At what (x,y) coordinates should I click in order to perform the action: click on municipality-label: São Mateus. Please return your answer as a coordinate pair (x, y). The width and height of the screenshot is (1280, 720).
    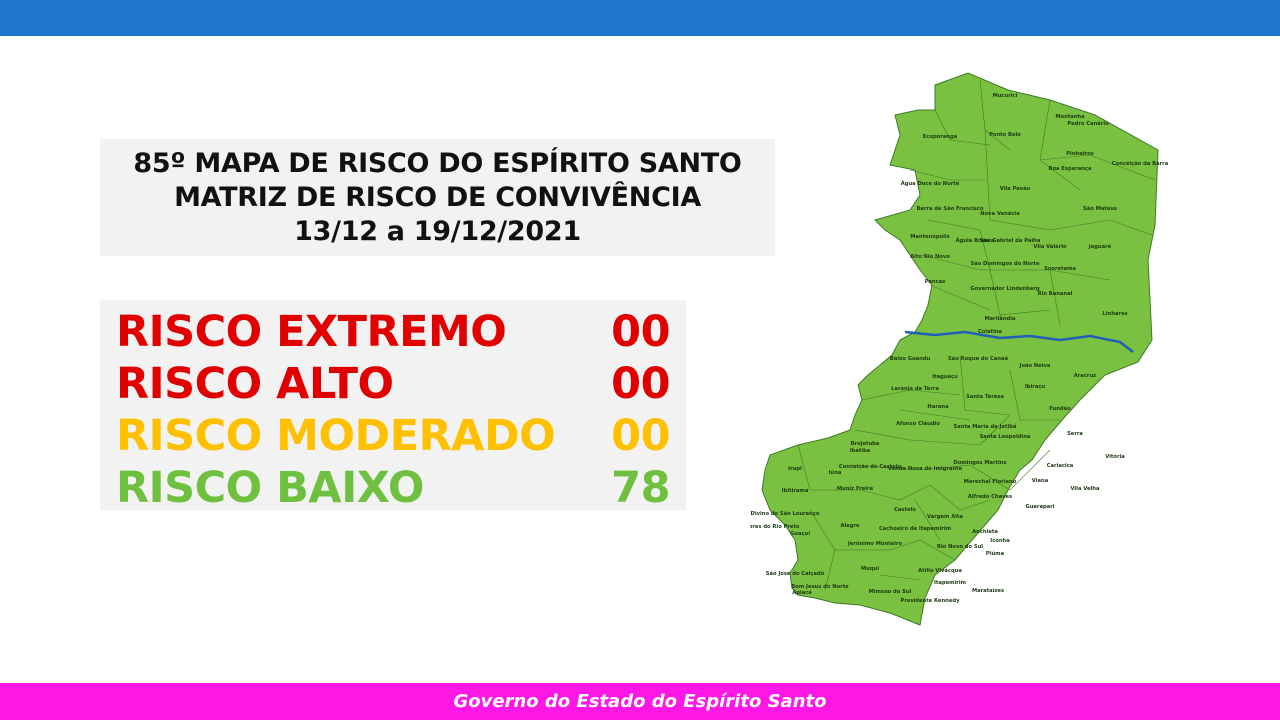
    Looking at the image, I should click on (1100, 209).